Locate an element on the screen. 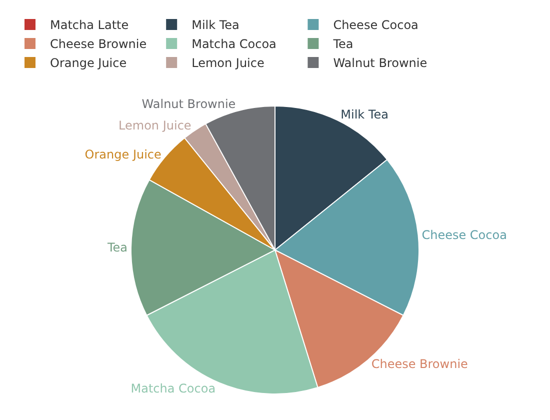  legend-label: Walnut Brownie is located at coordinates (380, 63).